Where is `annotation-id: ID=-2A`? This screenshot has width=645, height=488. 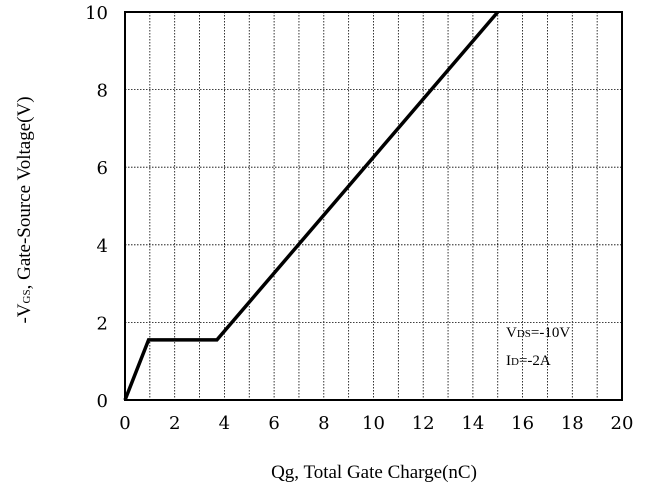
annotation-id: ID=-2A is located at coordinates (528, 361).